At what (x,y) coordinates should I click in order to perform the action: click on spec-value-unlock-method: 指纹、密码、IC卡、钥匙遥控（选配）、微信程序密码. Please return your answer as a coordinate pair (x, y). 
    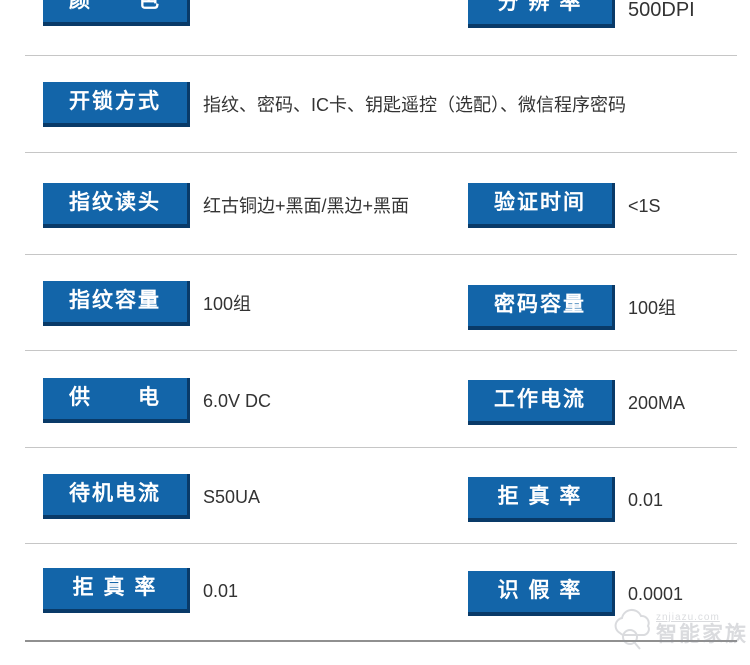
    Looking at the image, I should click on (414, 105).